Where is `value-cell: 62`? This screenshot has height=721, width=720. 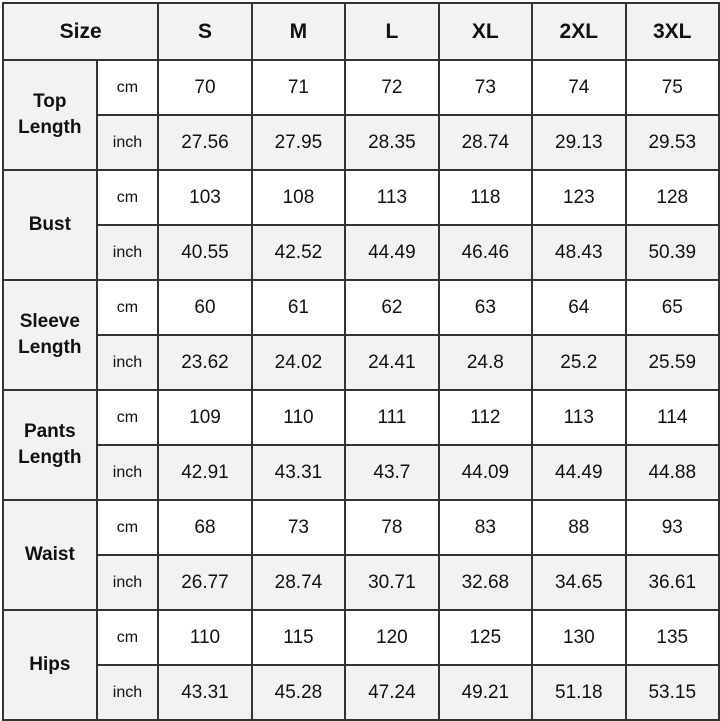
value-cell: 62 is located at coordinates (392, 307).